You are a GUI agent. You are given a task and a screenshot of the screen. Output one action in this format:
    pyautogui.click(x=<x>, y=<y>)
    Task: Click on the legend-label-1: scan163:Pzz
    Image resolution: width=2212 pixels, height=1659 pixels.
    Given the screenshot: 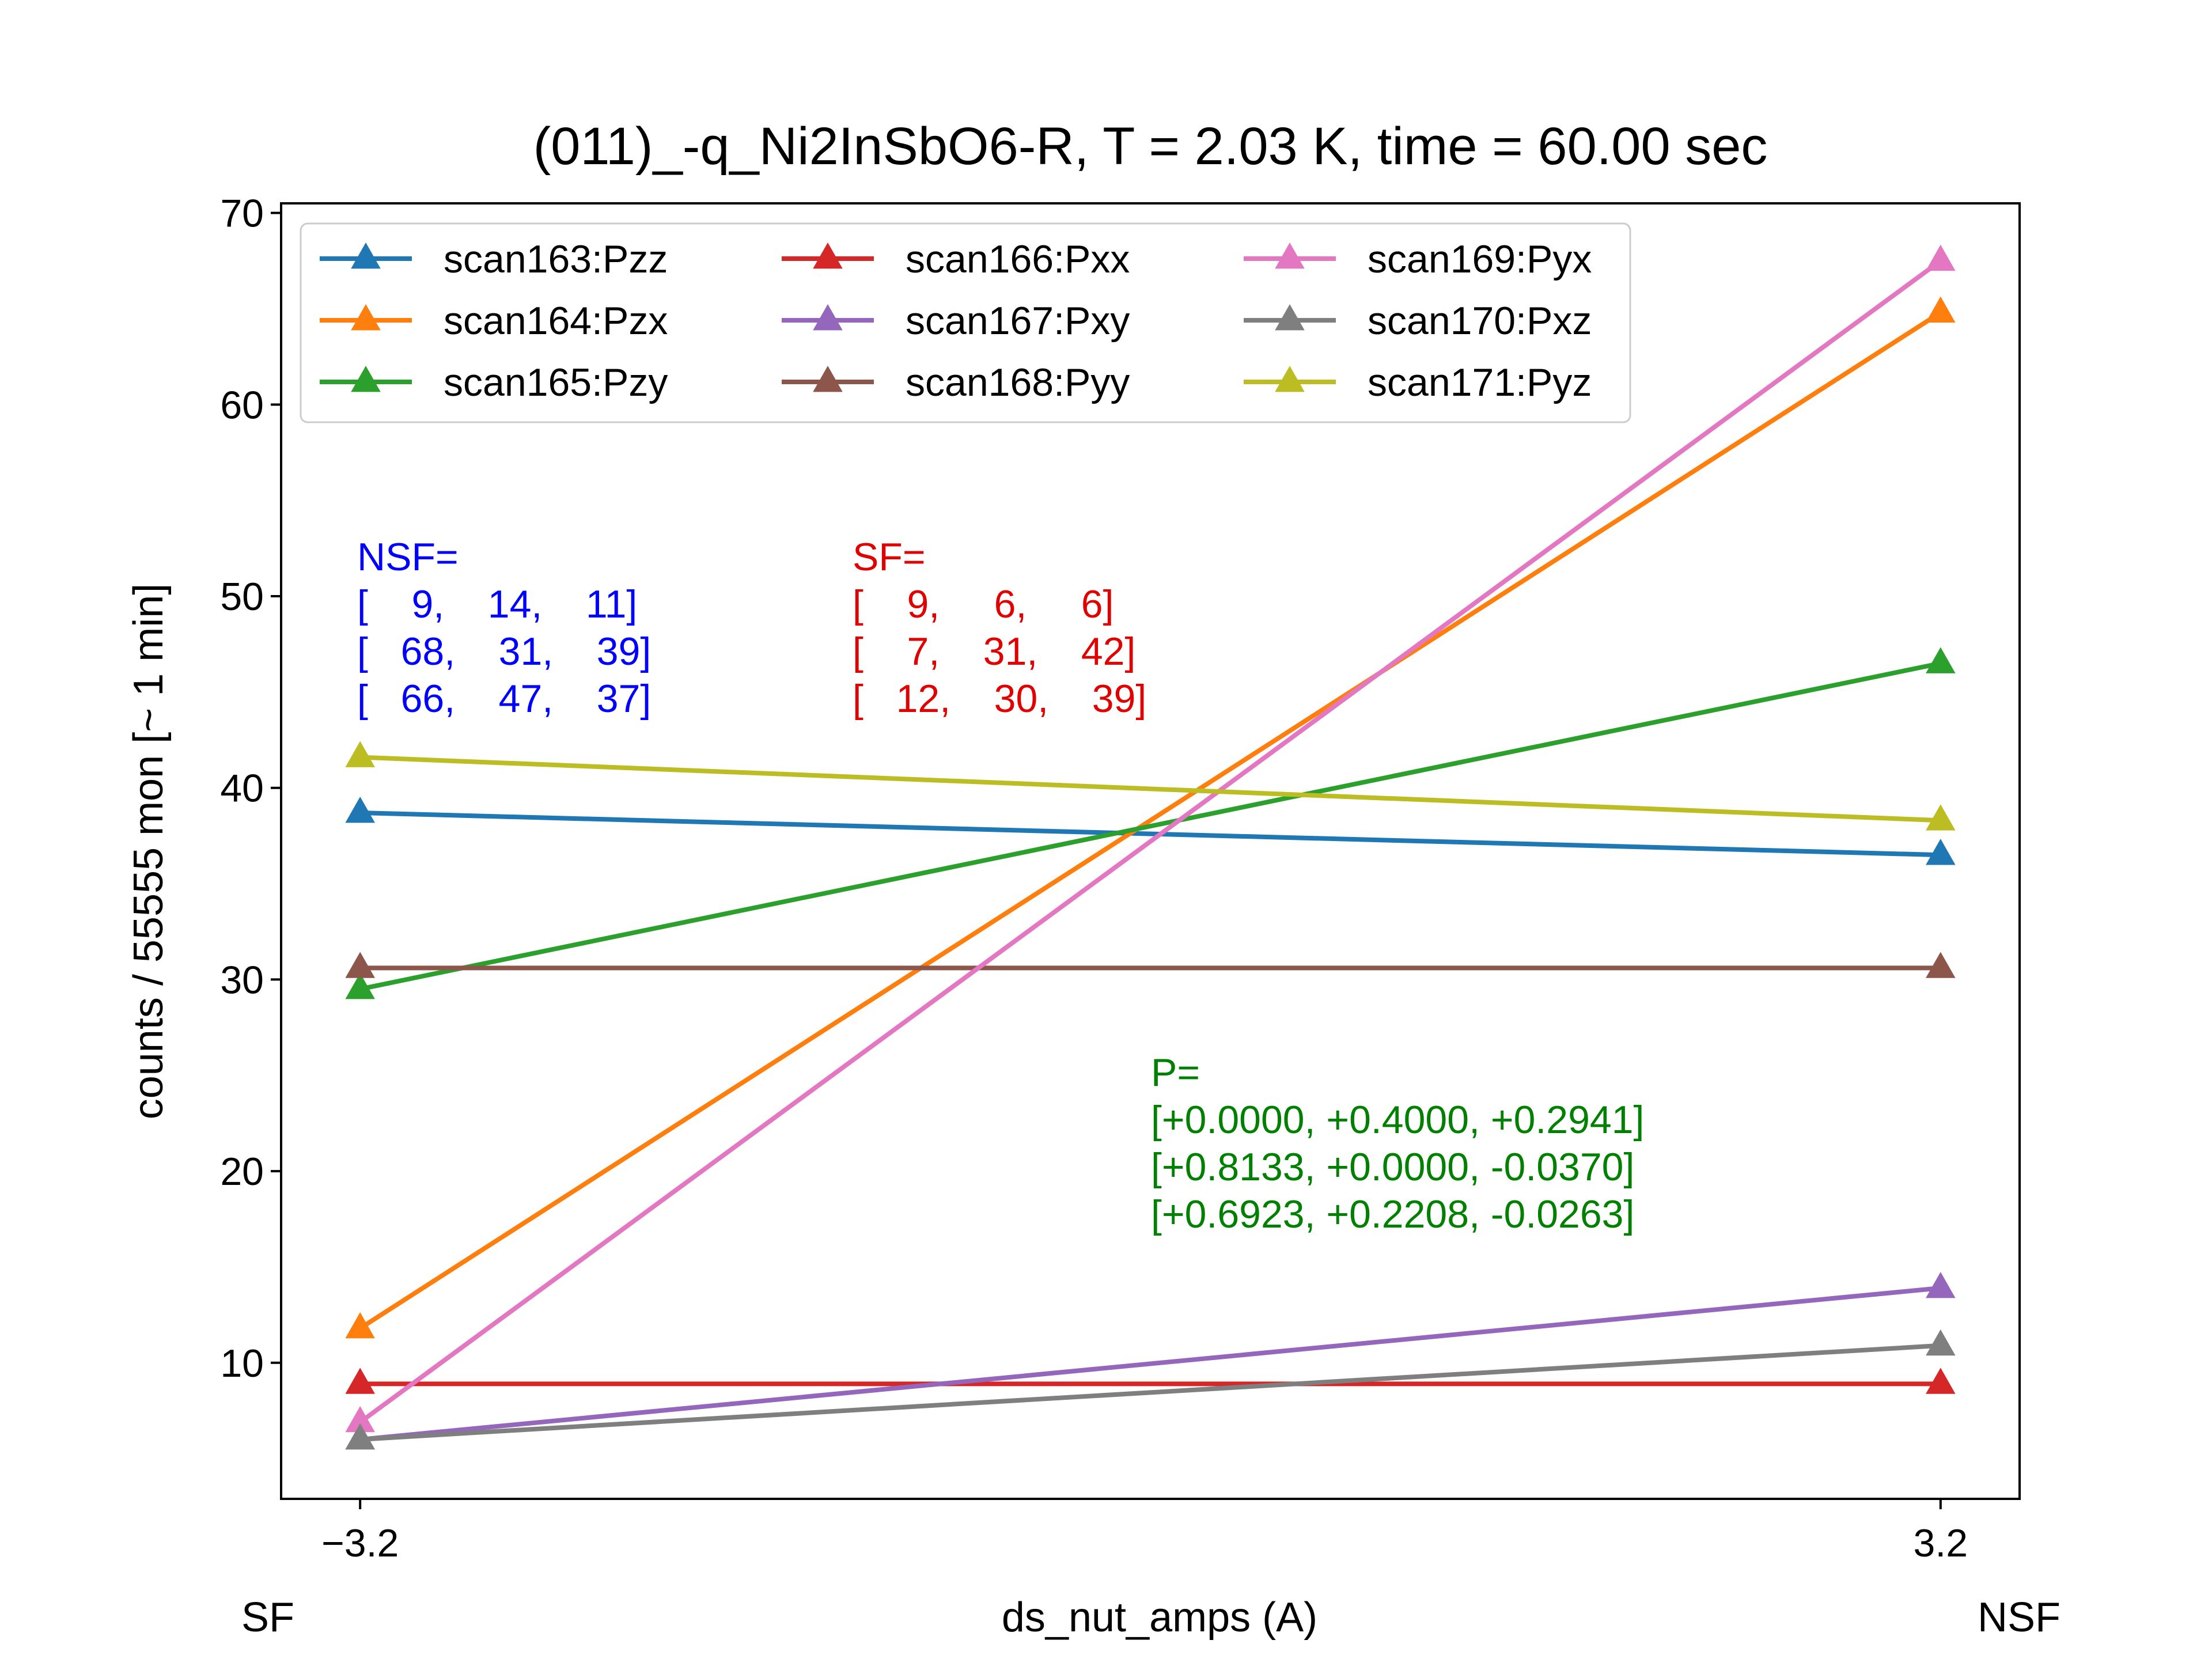 What is the action you would take?
    pyautogui.click(x=556, y=259)
    